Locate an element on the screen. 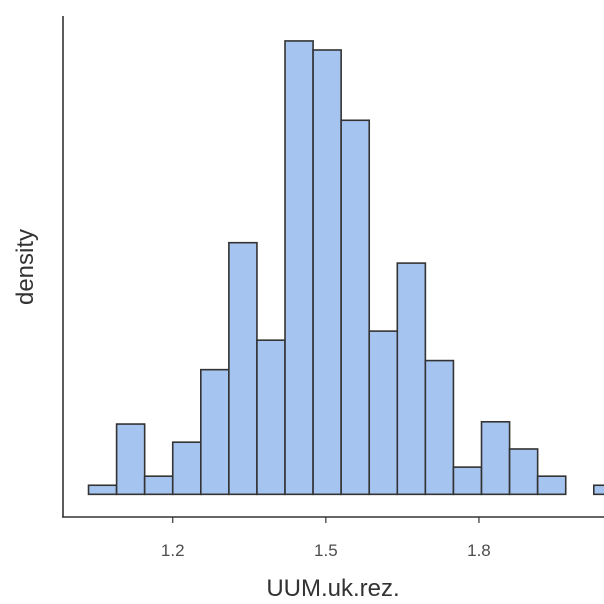 The image size is (604, 604). x-tick-label: 1.2 is located at coordinates (173, 550).